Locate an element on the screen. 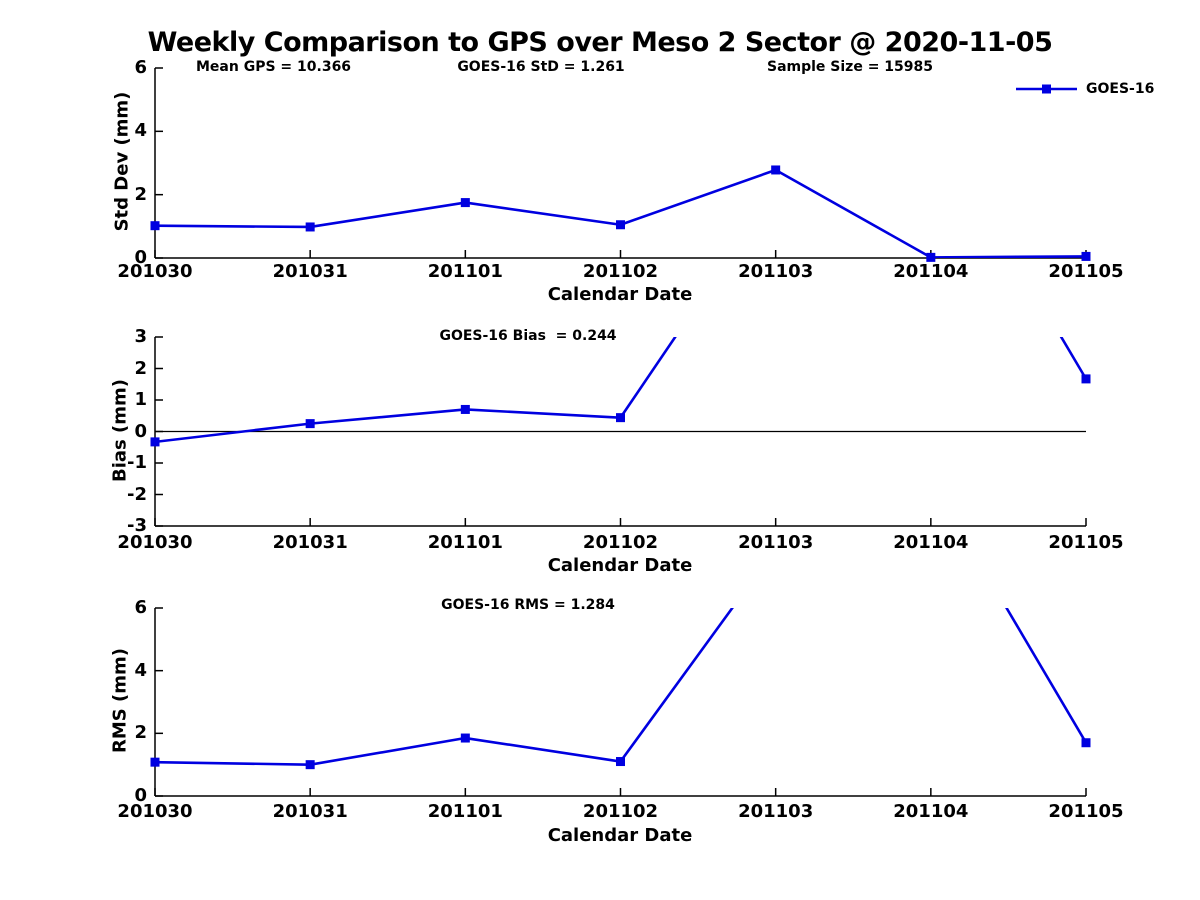 The width and height of the screenshot is (1200, 900). y-tick-label: 1 is located at coordinates (140, 399).